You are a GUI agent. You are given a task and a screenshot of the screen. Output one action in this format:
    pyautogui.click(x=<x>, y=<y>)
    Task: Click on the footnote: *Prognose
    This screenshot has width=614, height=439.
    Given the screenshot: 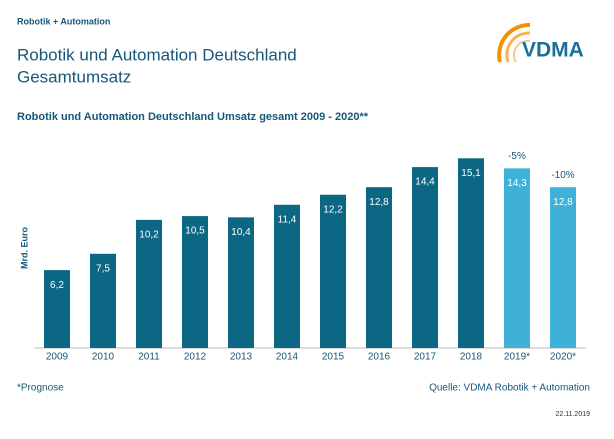 What is the action you would take?
    pyautogui.click(x=40, y=388)
    